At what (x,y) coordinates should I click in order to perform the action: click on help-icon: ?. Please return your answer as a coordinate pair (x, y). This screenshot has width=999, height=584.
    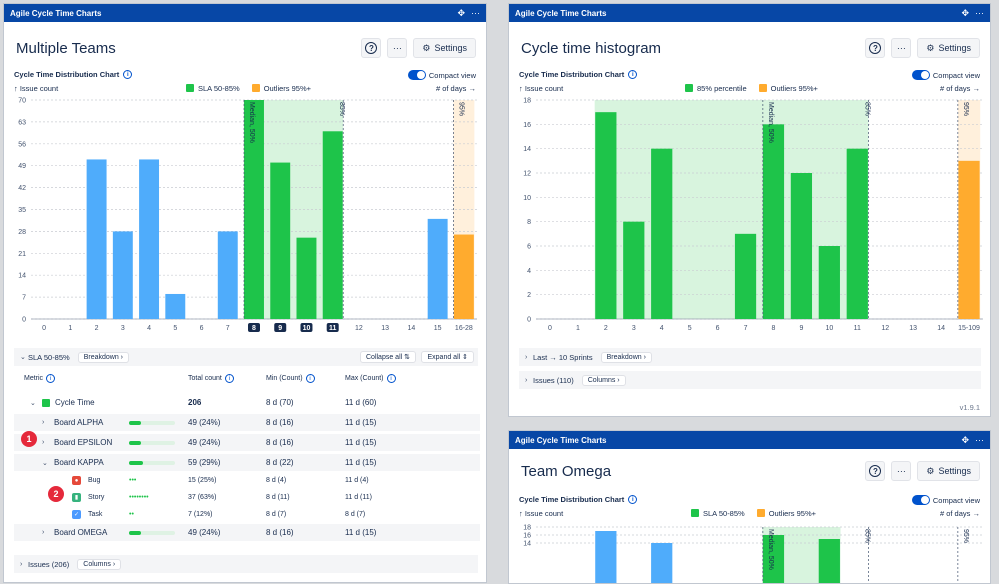
    Looking at the image, I should click on (371, 48).